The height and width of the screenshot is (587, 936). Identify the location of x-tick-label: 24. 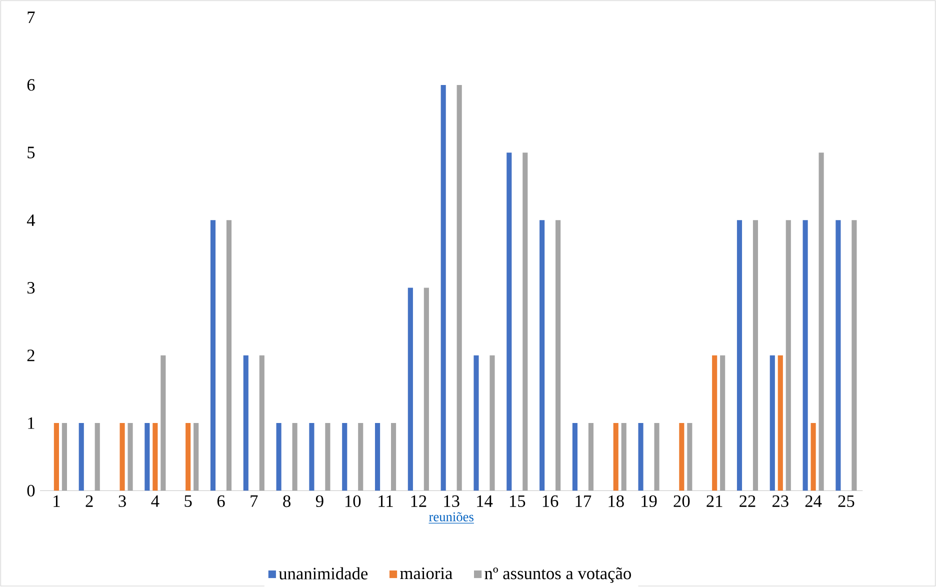
(813, 502).